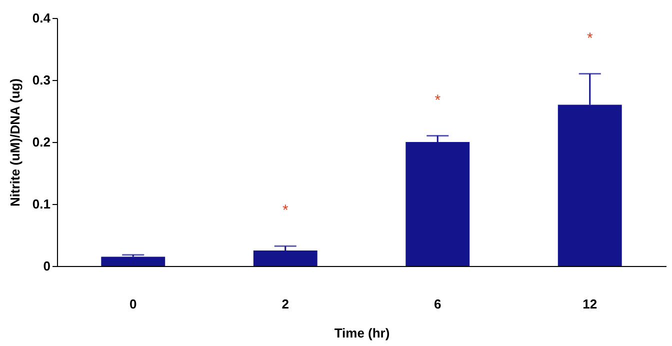 This screenshot has width=672, height=346. Describe the element at coordinates (362, 333) in the screenshot. I see `x-axis-title: Time (hr)` at that location.